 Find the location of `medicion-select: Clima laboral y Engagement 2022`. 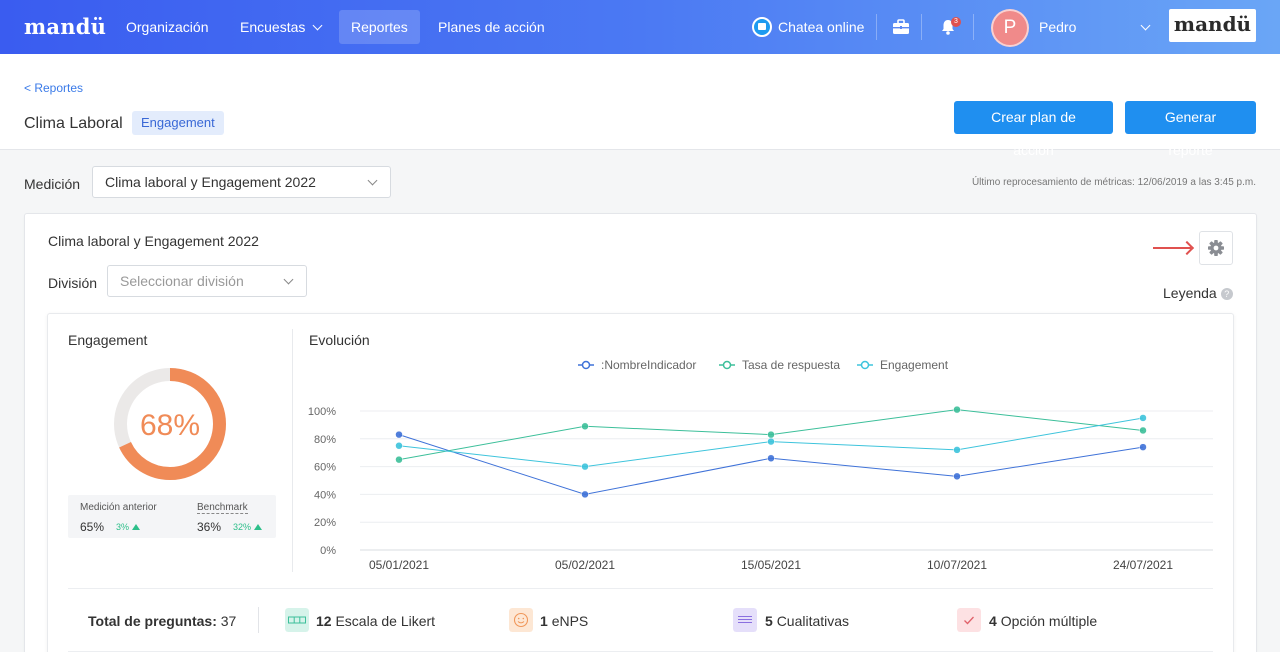

medicion-select: Clima laboral y Engagement 2022 is located at coordinates (241, 182).